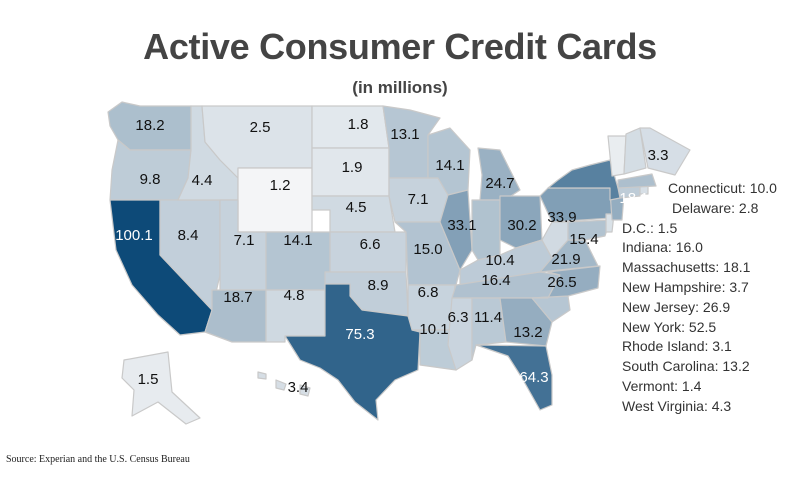  What do you see at coordinates (662, 386) in the screenshot?
I see `callout-item: Vermont: 1.4` at bounding box center [662, 386].